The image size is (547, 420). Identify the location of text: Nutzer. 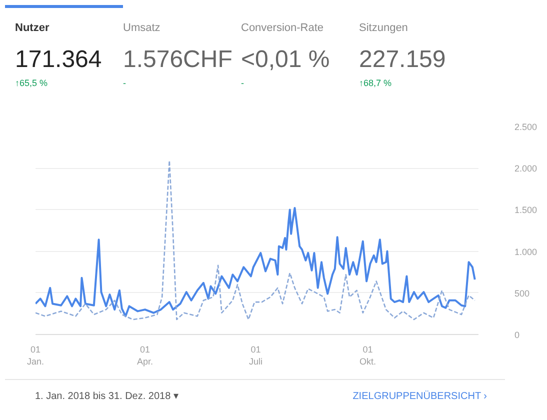
(32, 28).